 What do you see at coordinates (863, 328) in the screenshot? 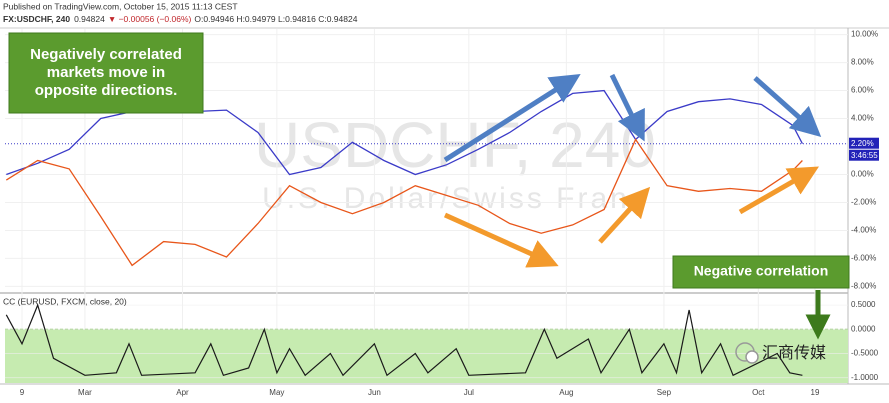
I see `y-tick-label: 0.0000` at bounding box center [863, 328].